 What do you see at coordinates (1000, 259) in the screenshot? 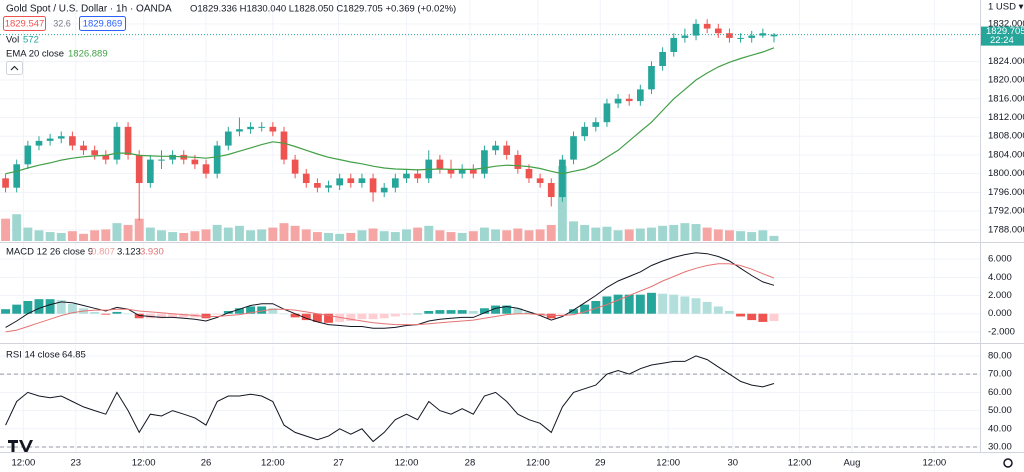
I see `y-tick-label: 6.000` at bounding box center [1000, 259].